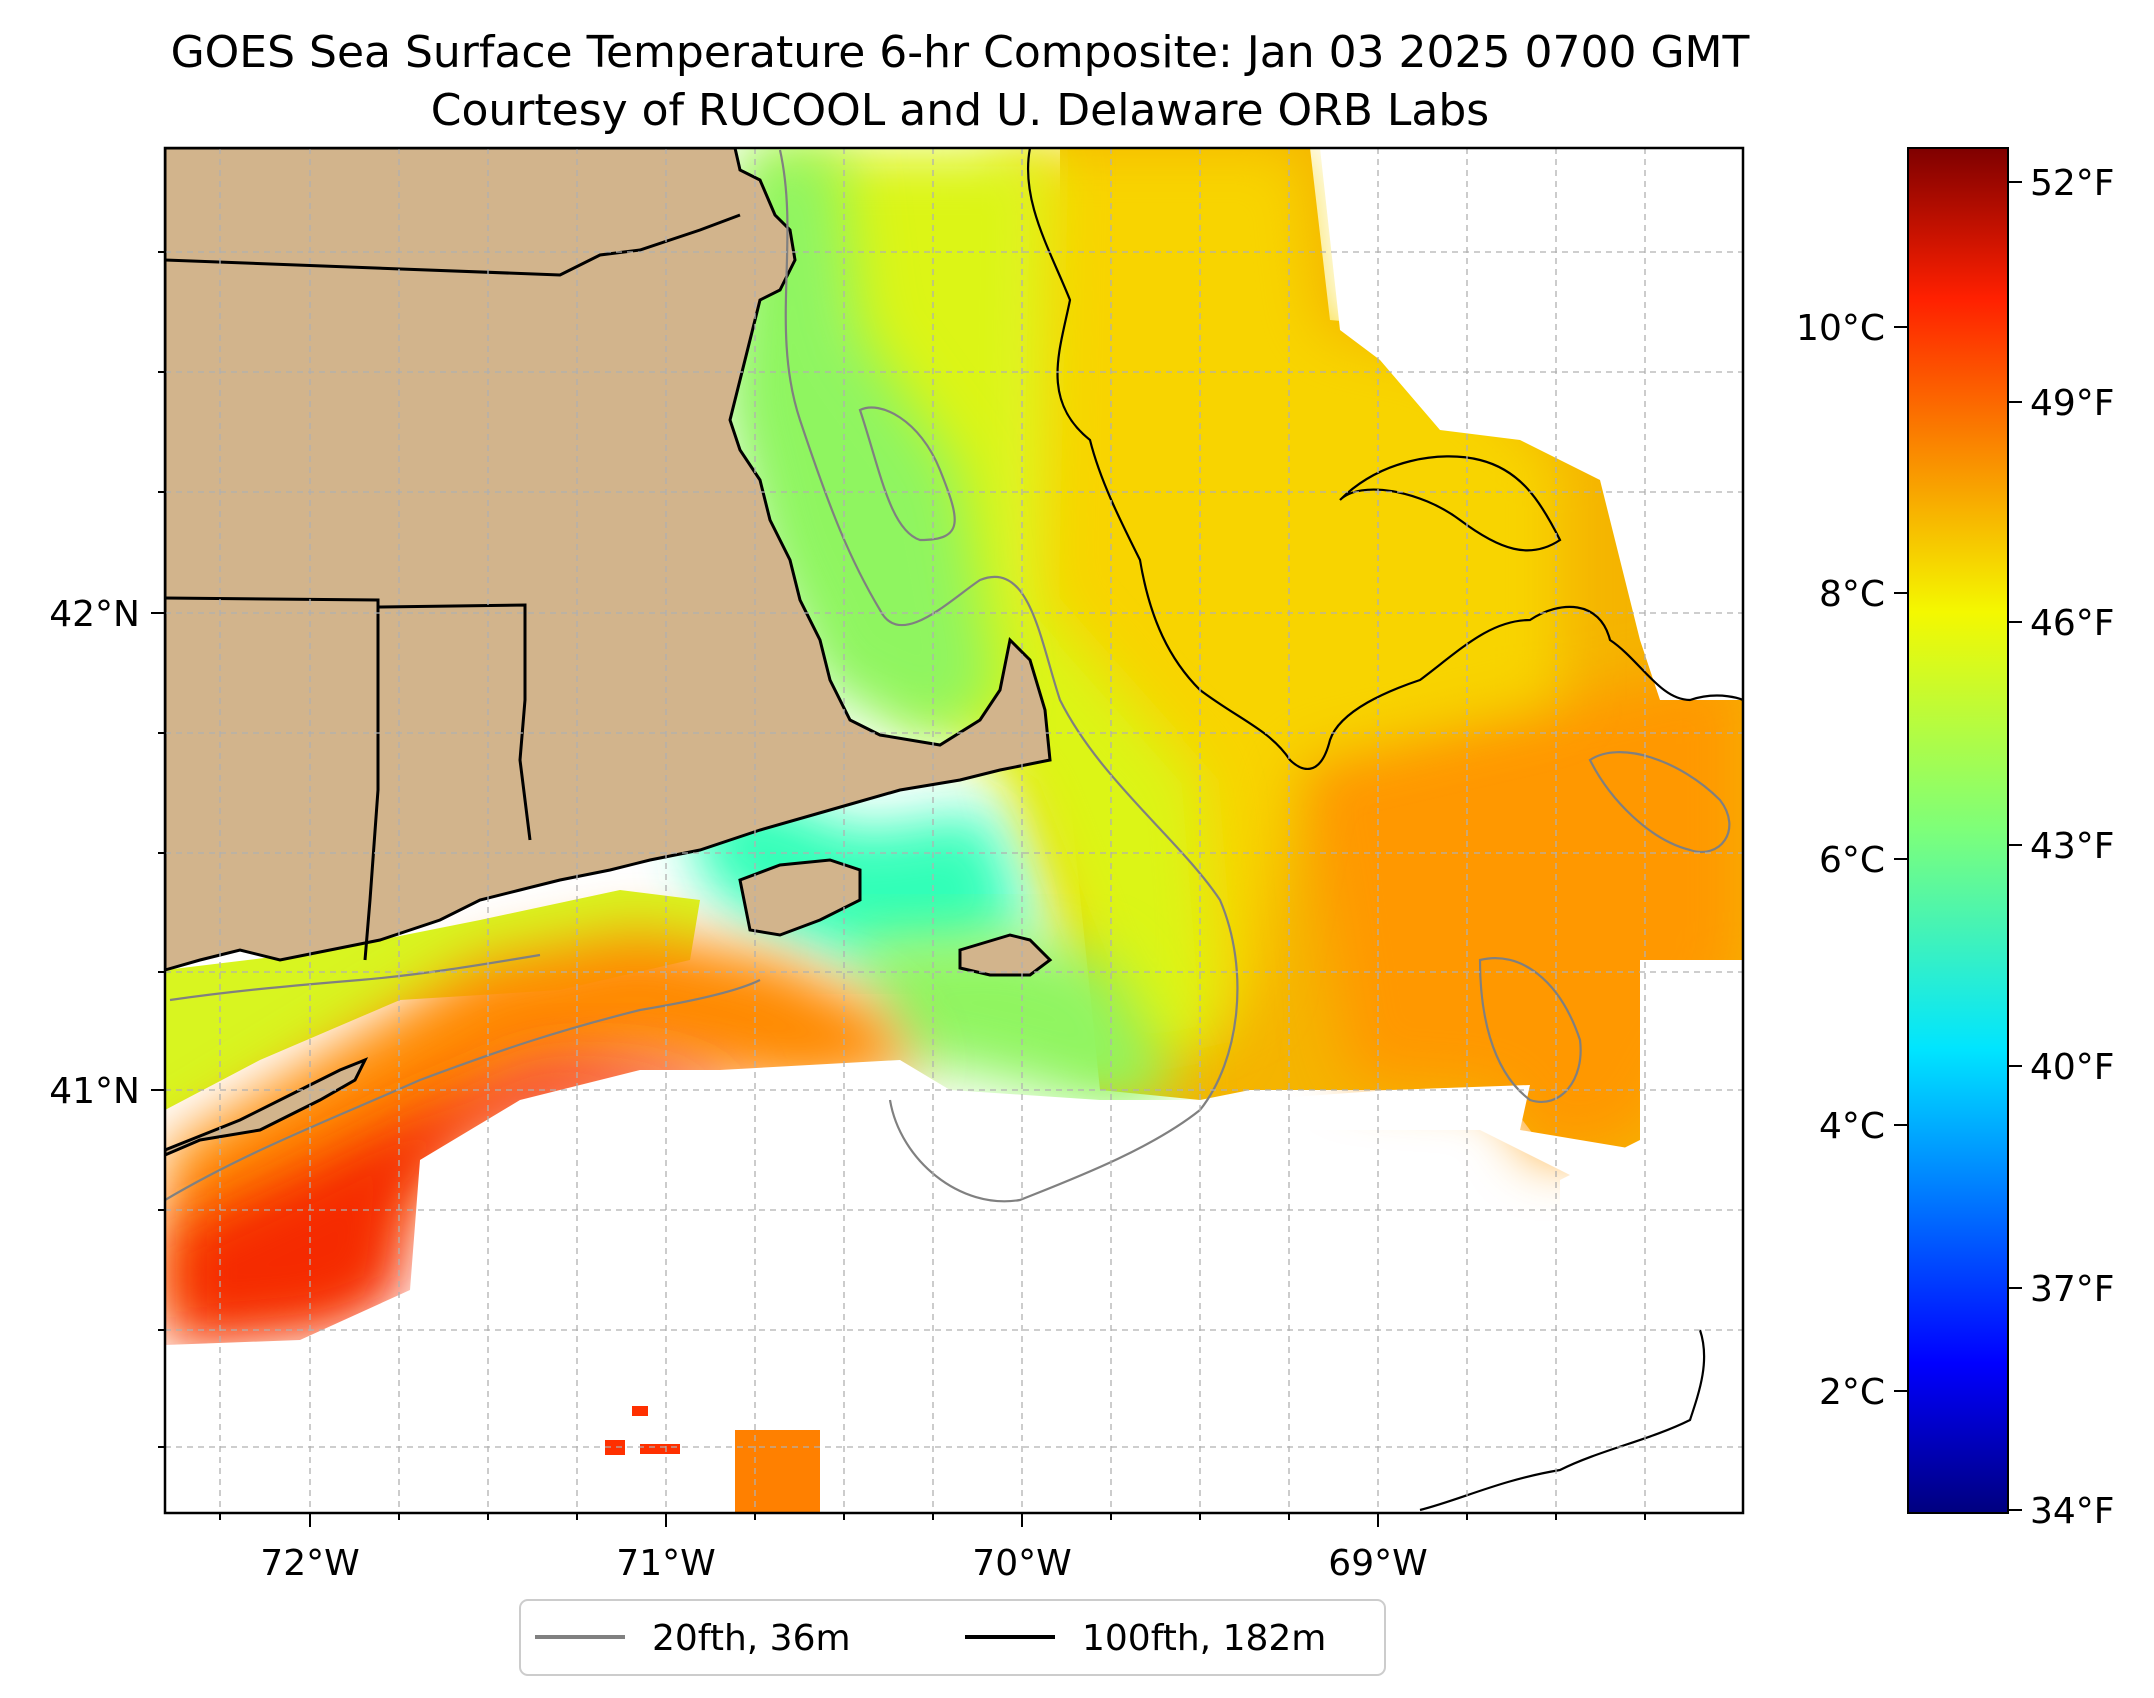 The width and height of the screenshot is (2154, 1698). I want to click on lat-label-41n: 41°N, so click(94, 1091).